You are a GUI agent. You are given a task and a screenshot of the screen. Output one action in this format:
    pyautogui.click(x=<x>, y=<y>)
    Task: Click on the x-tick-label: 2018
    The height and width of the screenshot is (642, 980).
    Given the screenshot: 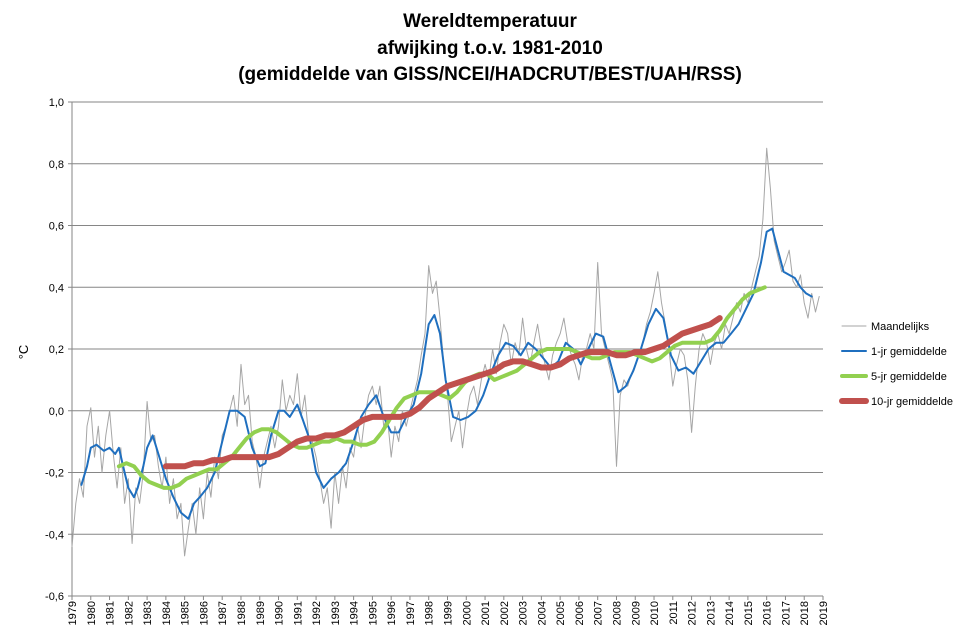 What is the action you would take?
    pyautogui.click(x=805, y=613)
    